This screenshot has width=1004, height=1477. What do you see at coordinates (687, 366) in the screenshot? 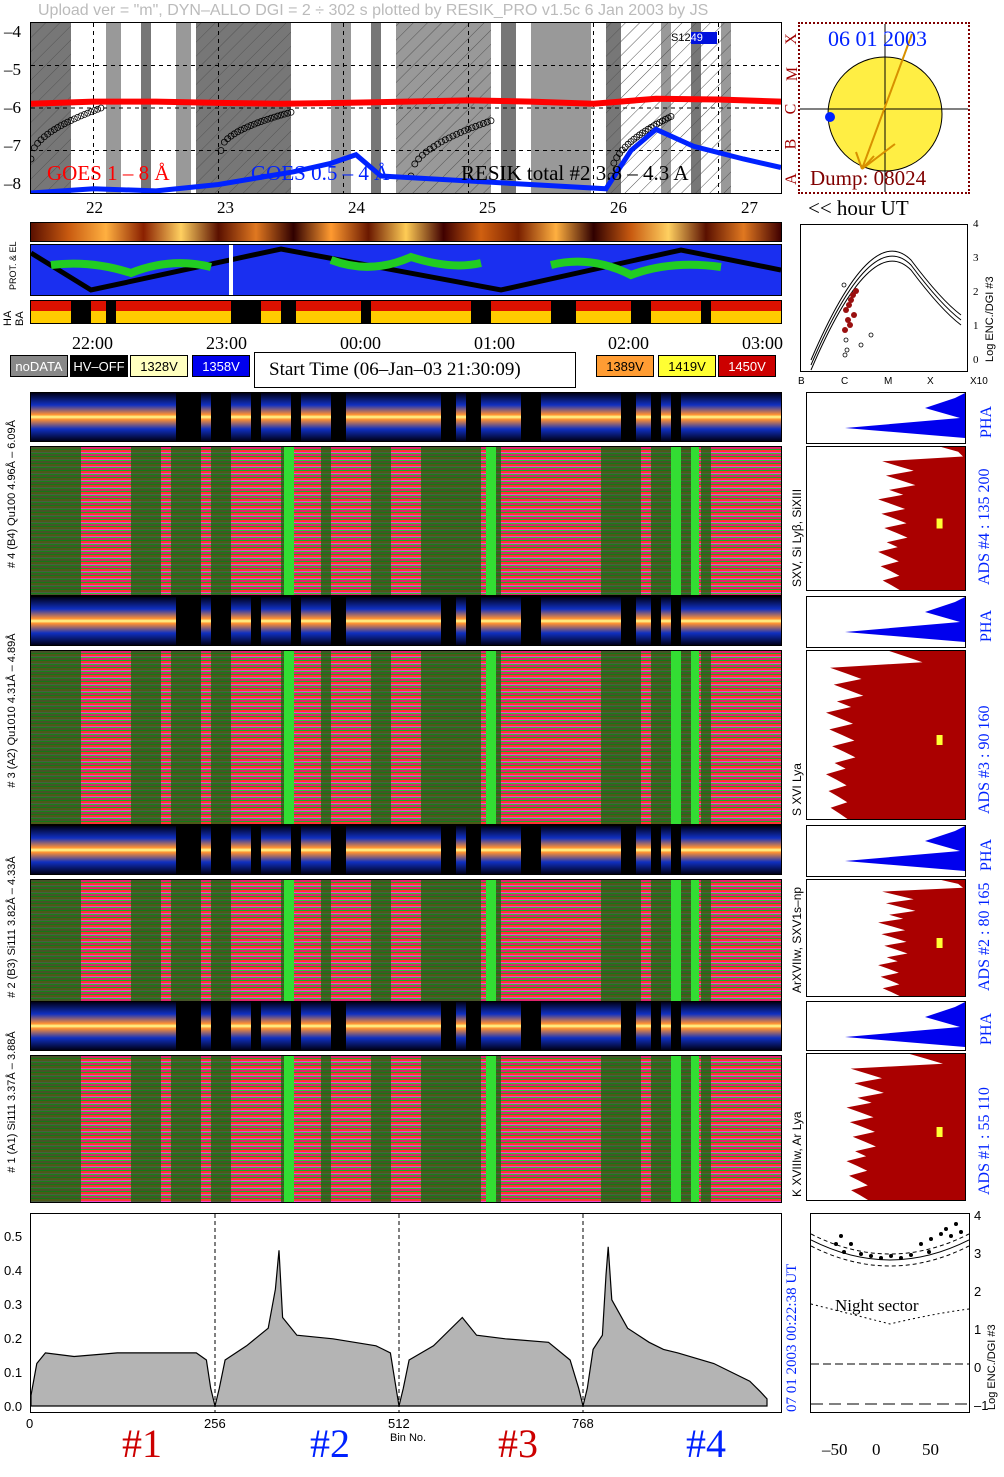
I see `legend-1419v: 1419V` at bounding box center [687, 366].